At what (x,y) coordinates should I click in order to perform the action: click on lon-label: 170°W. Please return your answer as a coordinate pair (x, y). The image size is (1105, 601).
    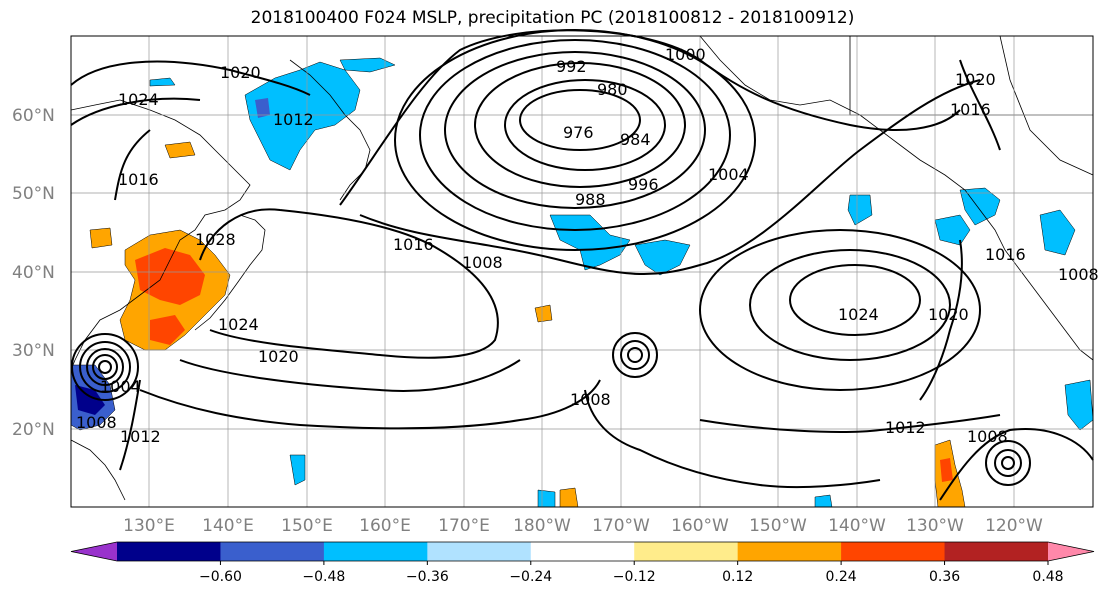
    Looking at the image, I should click on (621, 526).